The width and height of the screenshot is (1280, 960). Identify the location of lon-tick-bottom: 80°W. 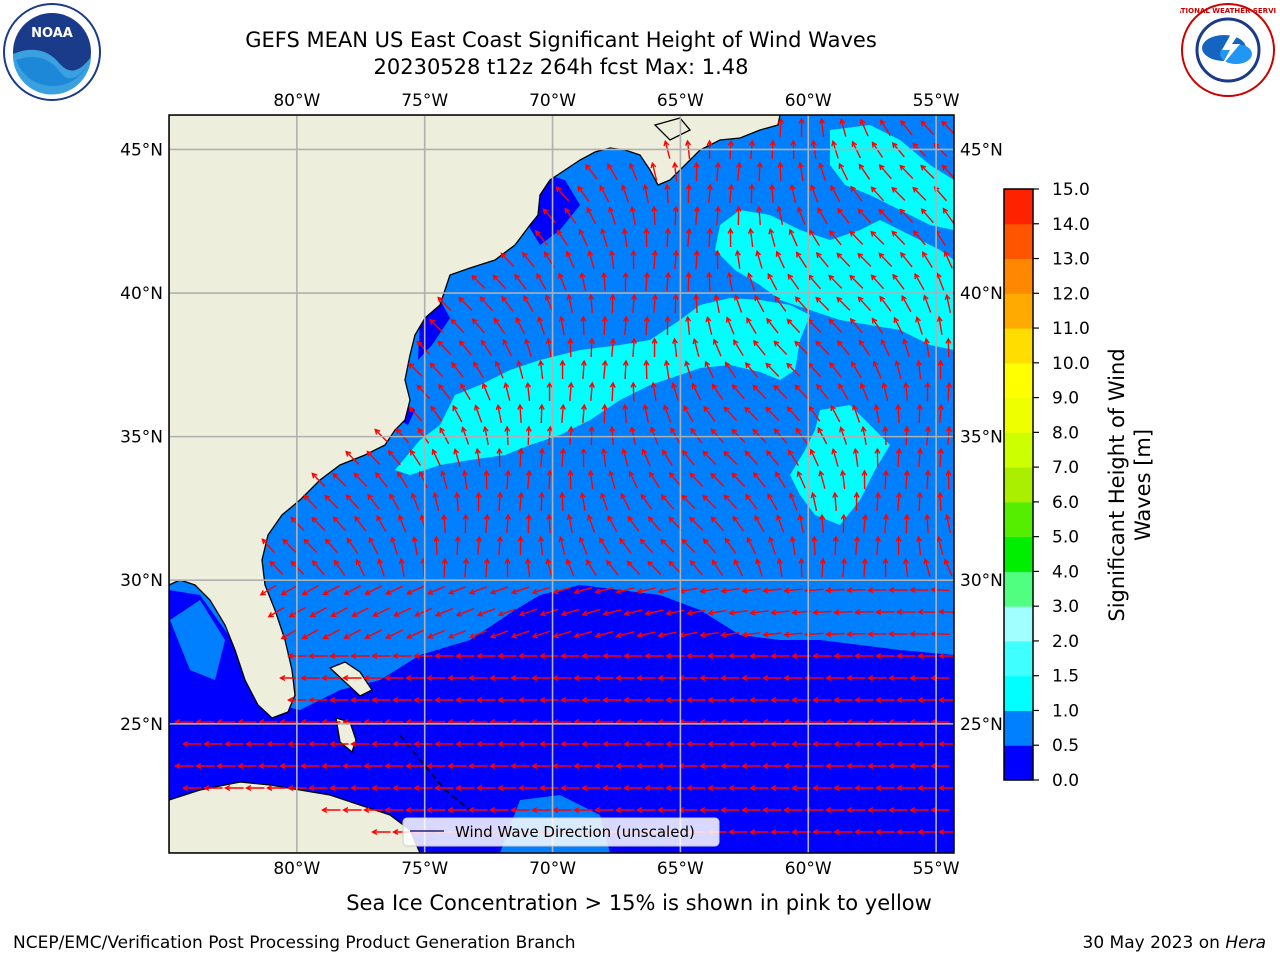
(296, 869).